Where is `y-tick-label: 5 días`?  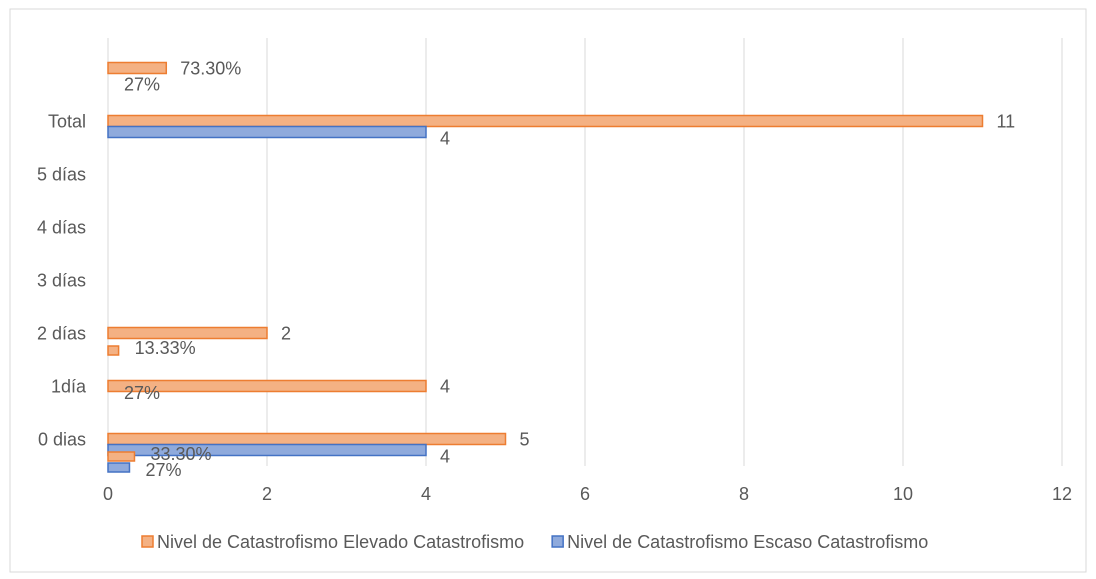
y-tick-label: 5 días is located at coordinates (61, 175).